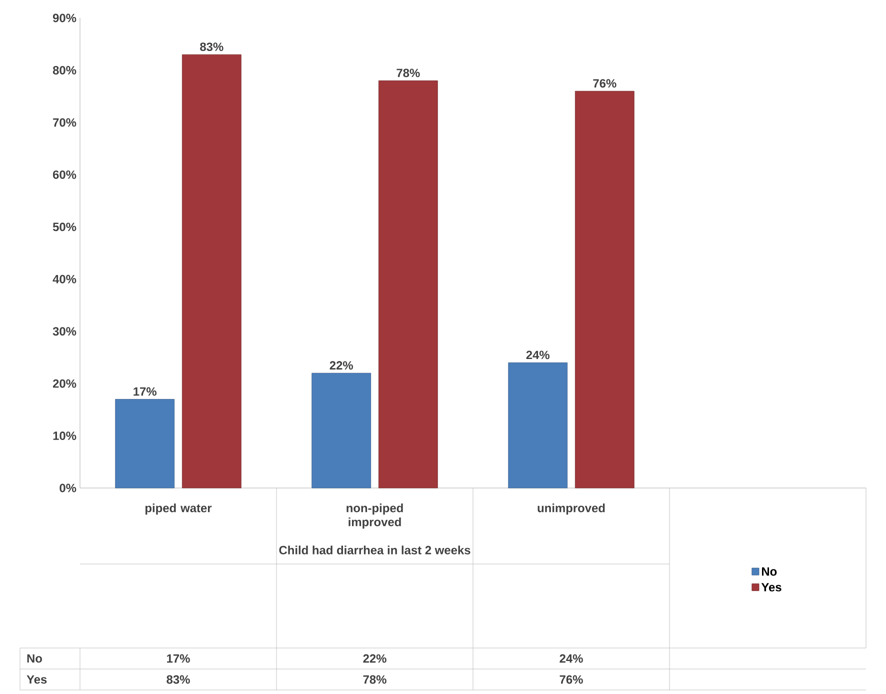 The height and width of the screenshot is (694, 886). I want to click on y-tick-label: 90%, so click(64, 18).